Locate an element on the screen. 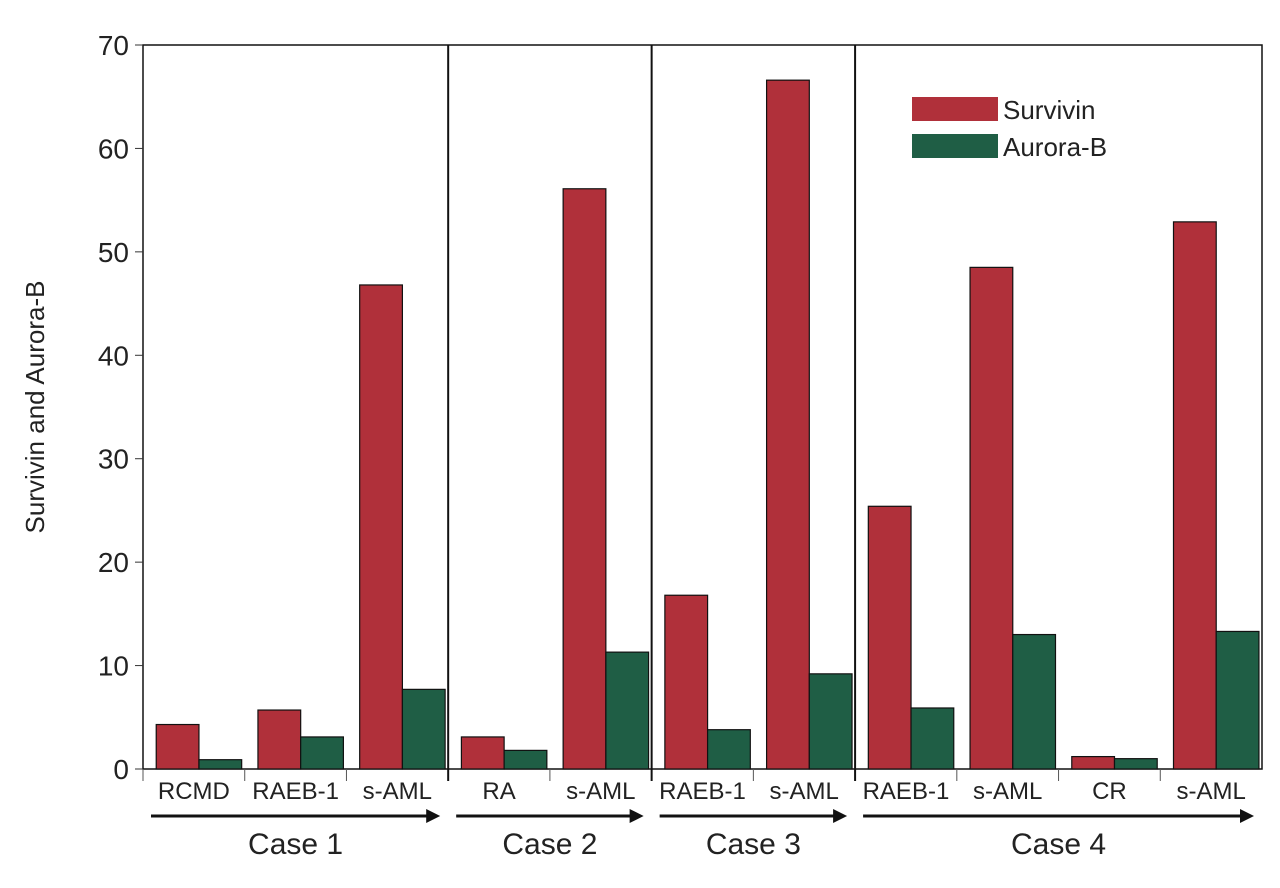 The image size is (1280, 888). x-tick-label: CR is located at coordinates (1109, 791).